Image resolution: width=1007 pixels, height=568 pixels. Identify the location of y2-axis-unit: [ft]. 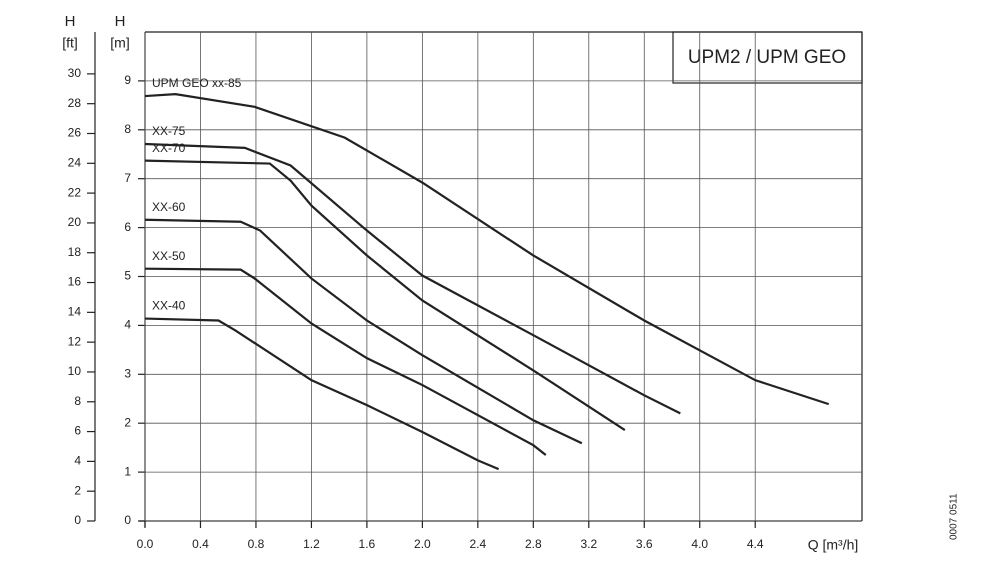
(70, 43).